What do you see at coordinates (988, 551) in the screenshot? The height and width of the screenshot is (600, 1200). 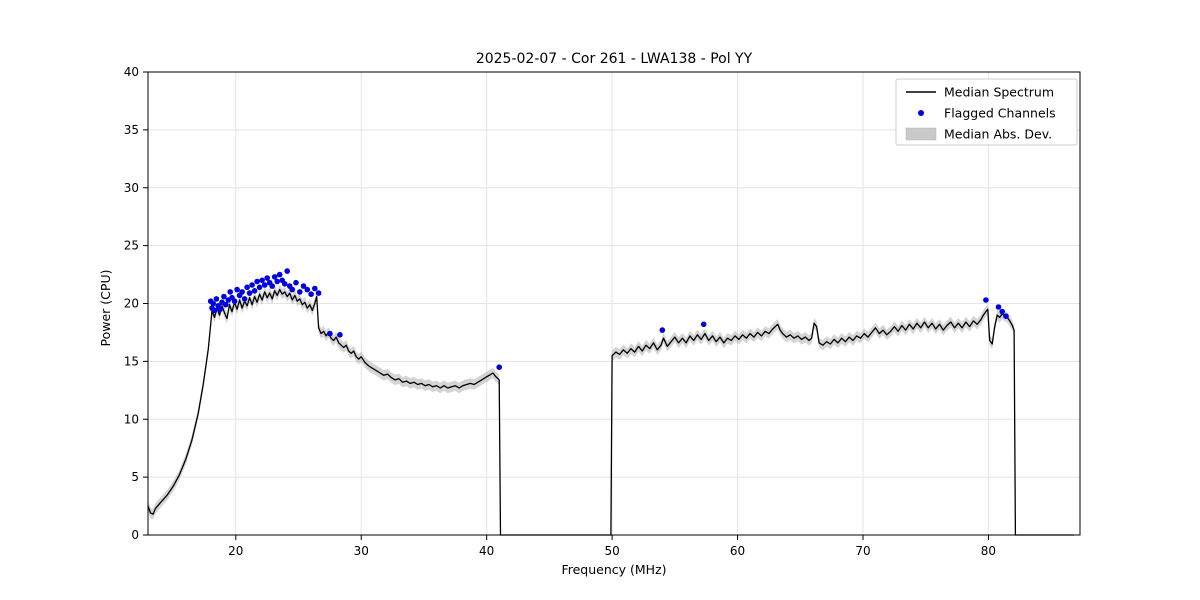 I see `x-tick-label: 80` at bounding box center [988, 551].